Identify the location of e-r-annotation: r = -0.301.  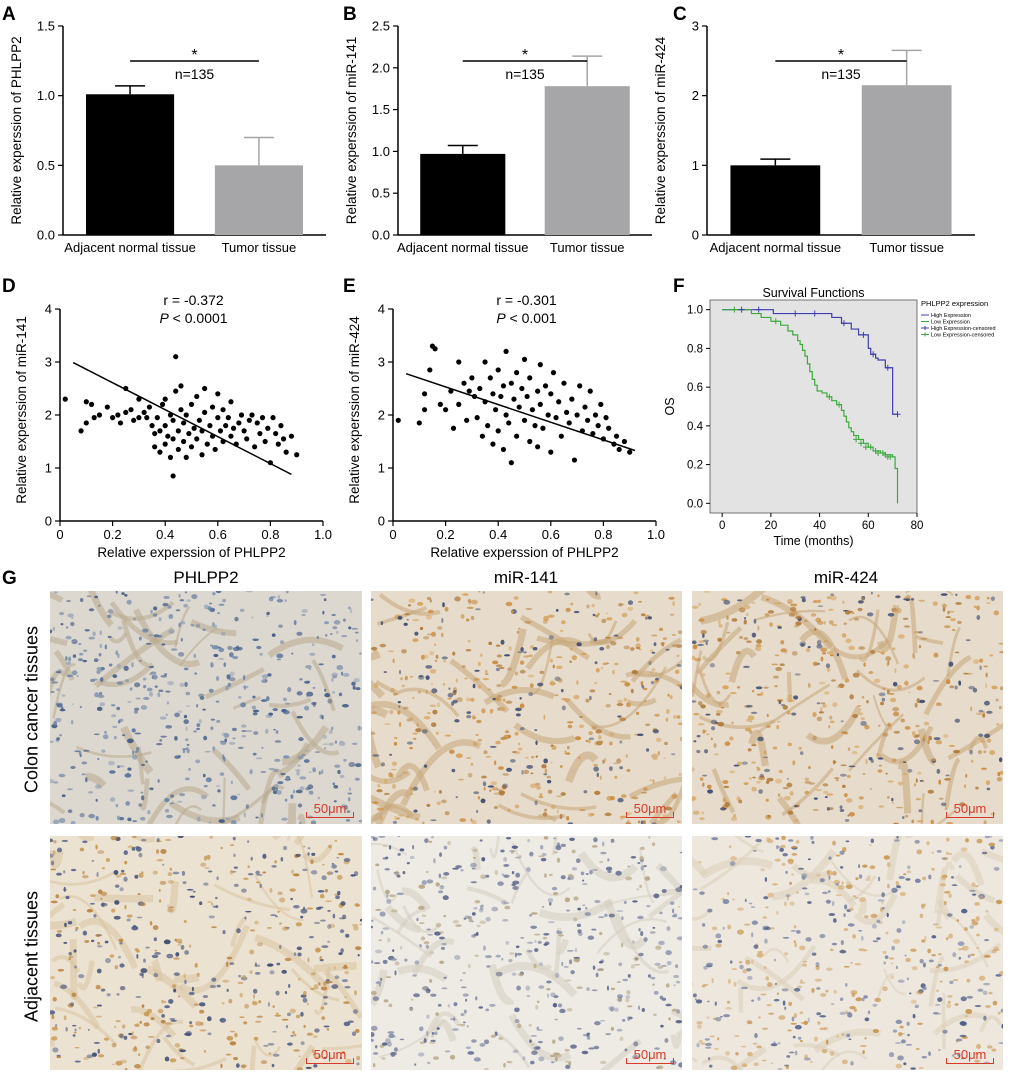
(526, 300).